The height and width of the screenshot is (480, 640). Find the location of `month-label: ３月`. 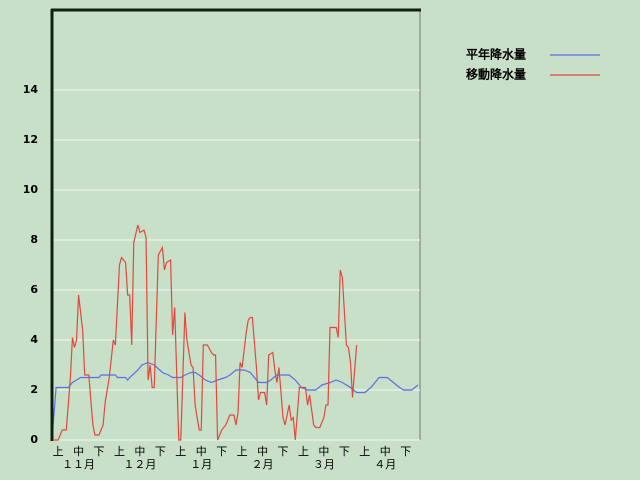

month-label: ３月 is located at coordinates (324, 464).